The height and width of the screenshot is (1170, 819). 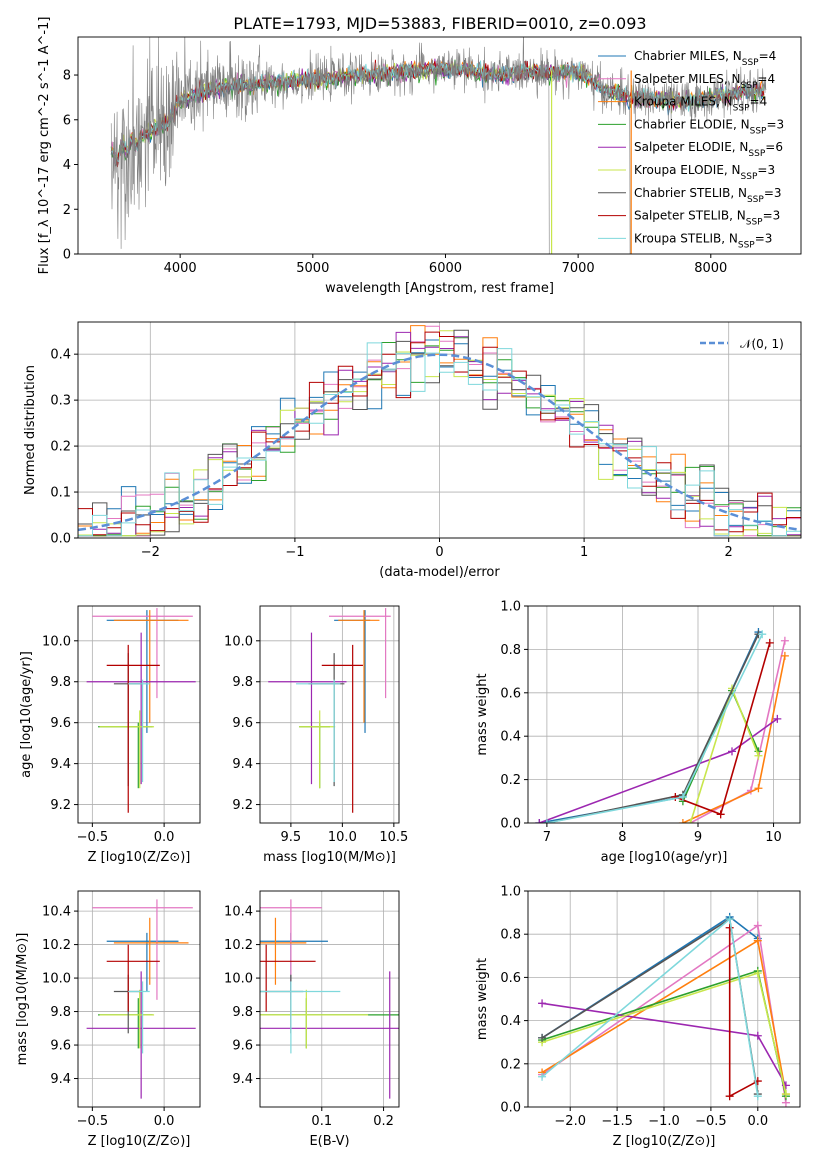 I want to click on x-tick-label: −1, so click(x=294, y=552).